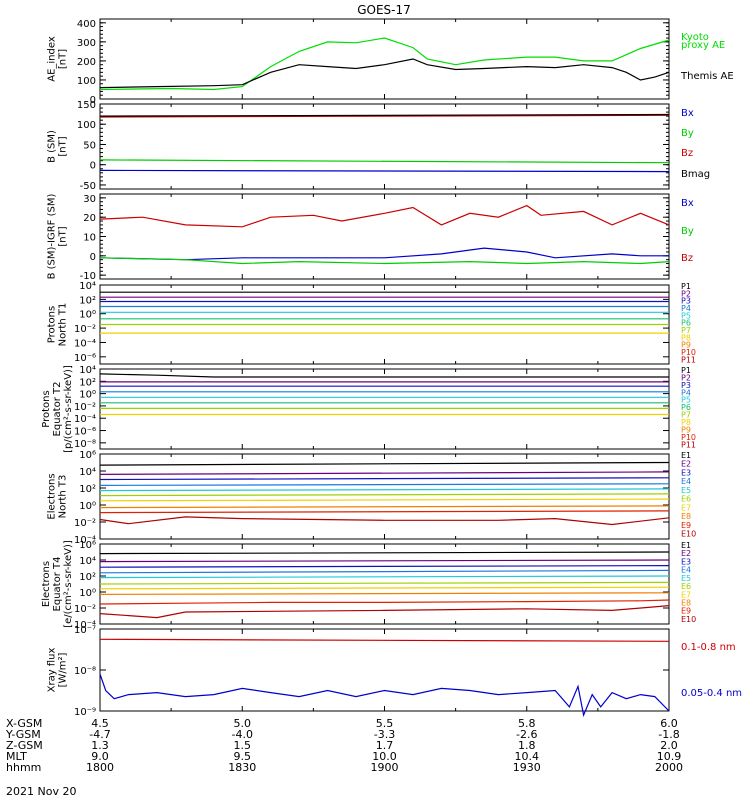 The width and height of the screenshot is (750, 800). I want to click on y-tick-label: 10⁴, so click(87, 561).